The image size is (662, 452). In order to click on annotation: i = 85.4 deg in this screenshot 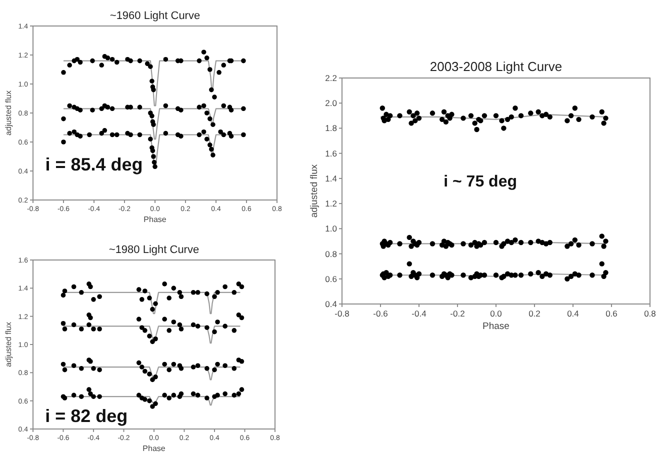, I will do `click(94, 164)`.